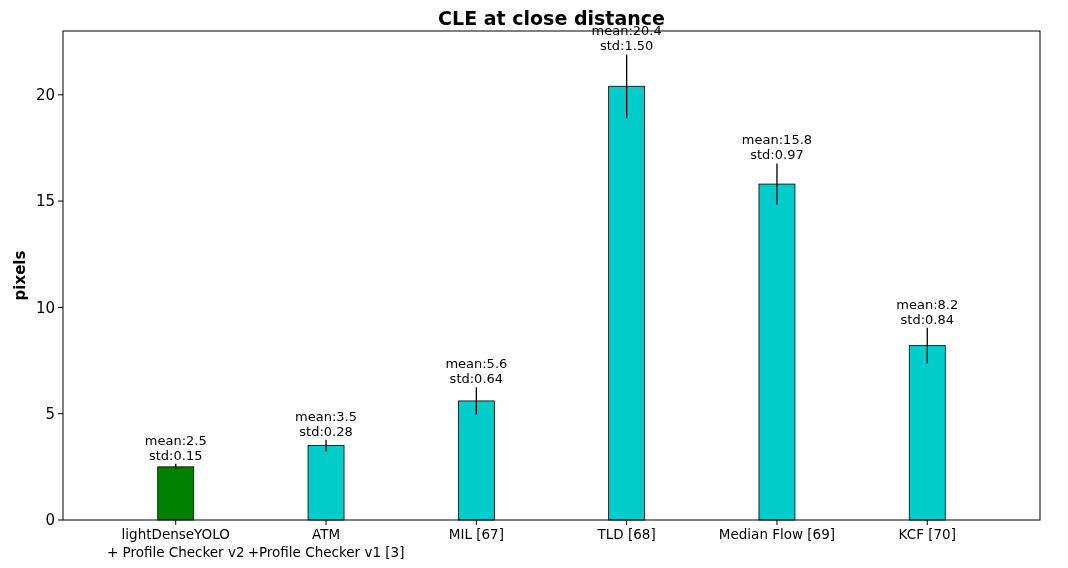 The height and width of the screenshot is (568, 1068). I want to click on data-label: mean:5.6 std:0.64, so click(476, 371).